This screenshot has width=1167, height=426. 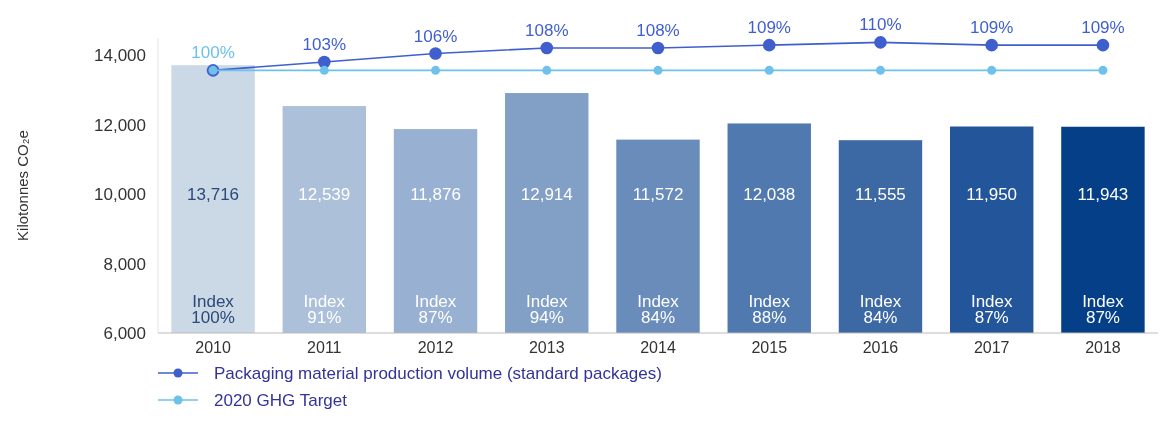 I want to click on y-axis-title: Kilotonnes CO₂e, so click(x=22, y=185).